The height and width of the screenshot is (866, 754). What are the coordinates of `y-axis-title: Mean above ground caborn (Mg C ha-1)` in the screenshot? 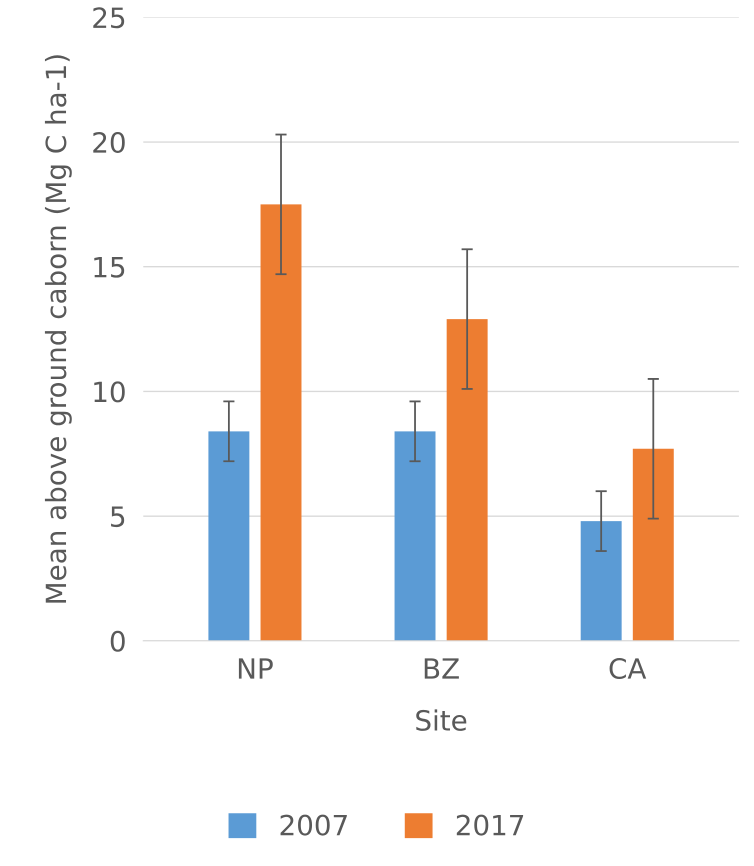 It's located at (58, 329).